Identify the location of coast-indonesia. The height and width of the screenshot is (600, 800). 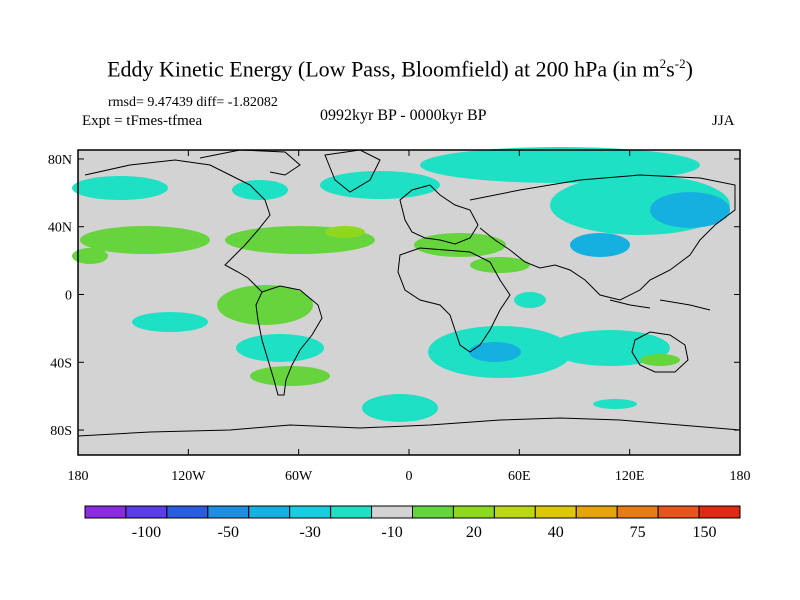
(660, 305).